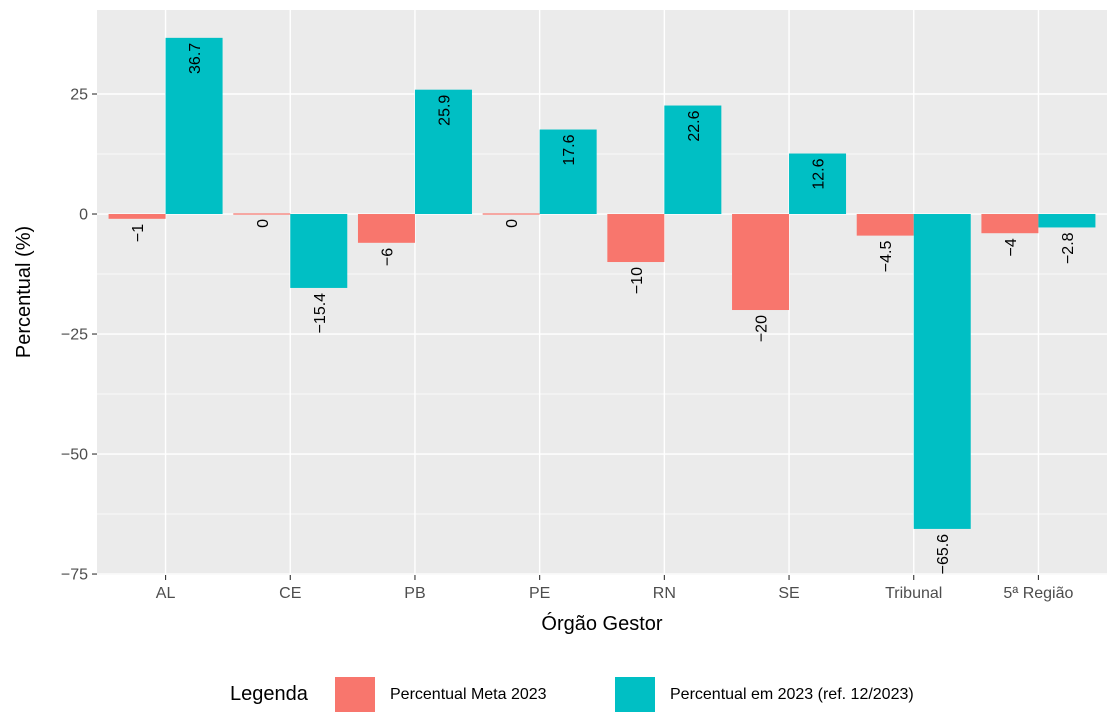 This screenshot has width=1110, height=712. I want to click on y-axis: 25 0 −25 −50 −75, so click(79, 335).